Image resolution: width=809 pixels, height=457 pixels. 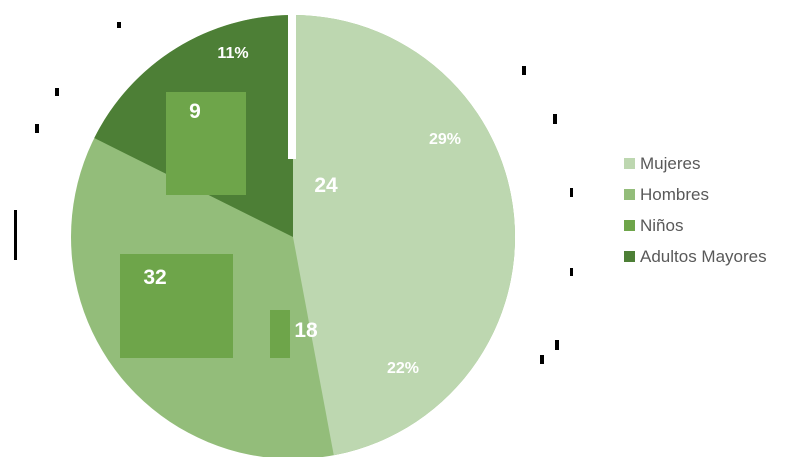 What do you see at coordinates (306, 330) in the screenshot?
I see `data-label-hombres-value: 18` at bounding box center [306, 330].